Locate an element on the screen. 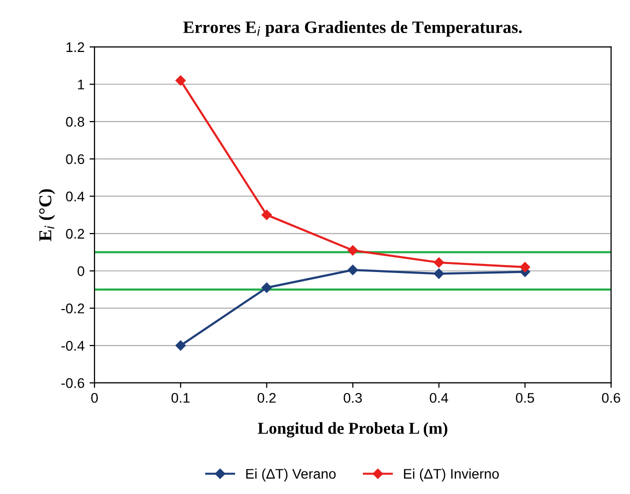 The image size is (630, 494). x-tick-label: 0.2 is located at coordinates (267, 397).